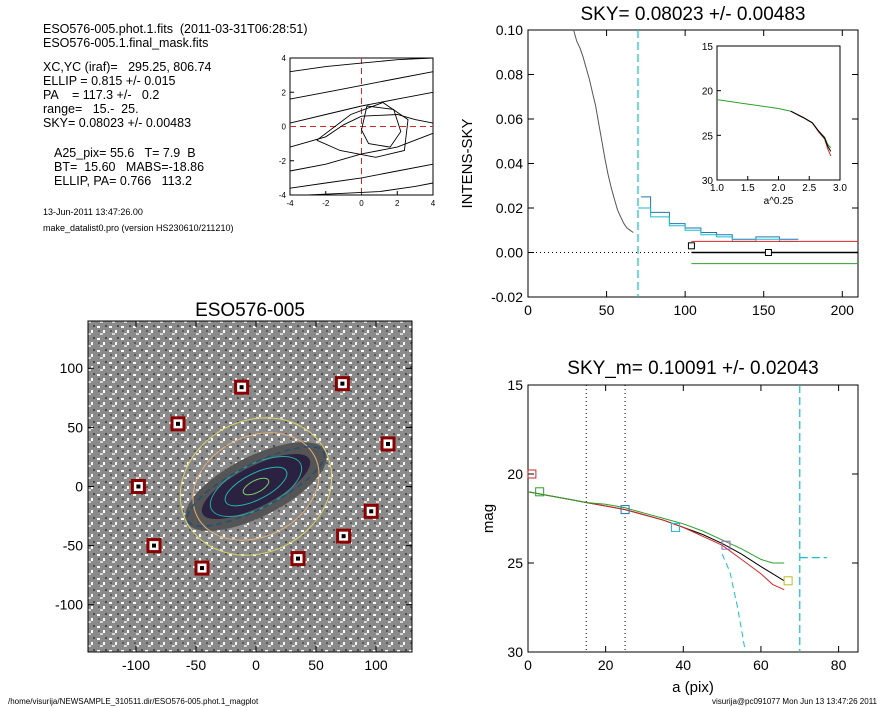 This screenshot has height=708, width=885. What do you see at coordinates (685, 310) in the screenshot?
I see `sky-x-label: 100` at bounding box center [685, 310].